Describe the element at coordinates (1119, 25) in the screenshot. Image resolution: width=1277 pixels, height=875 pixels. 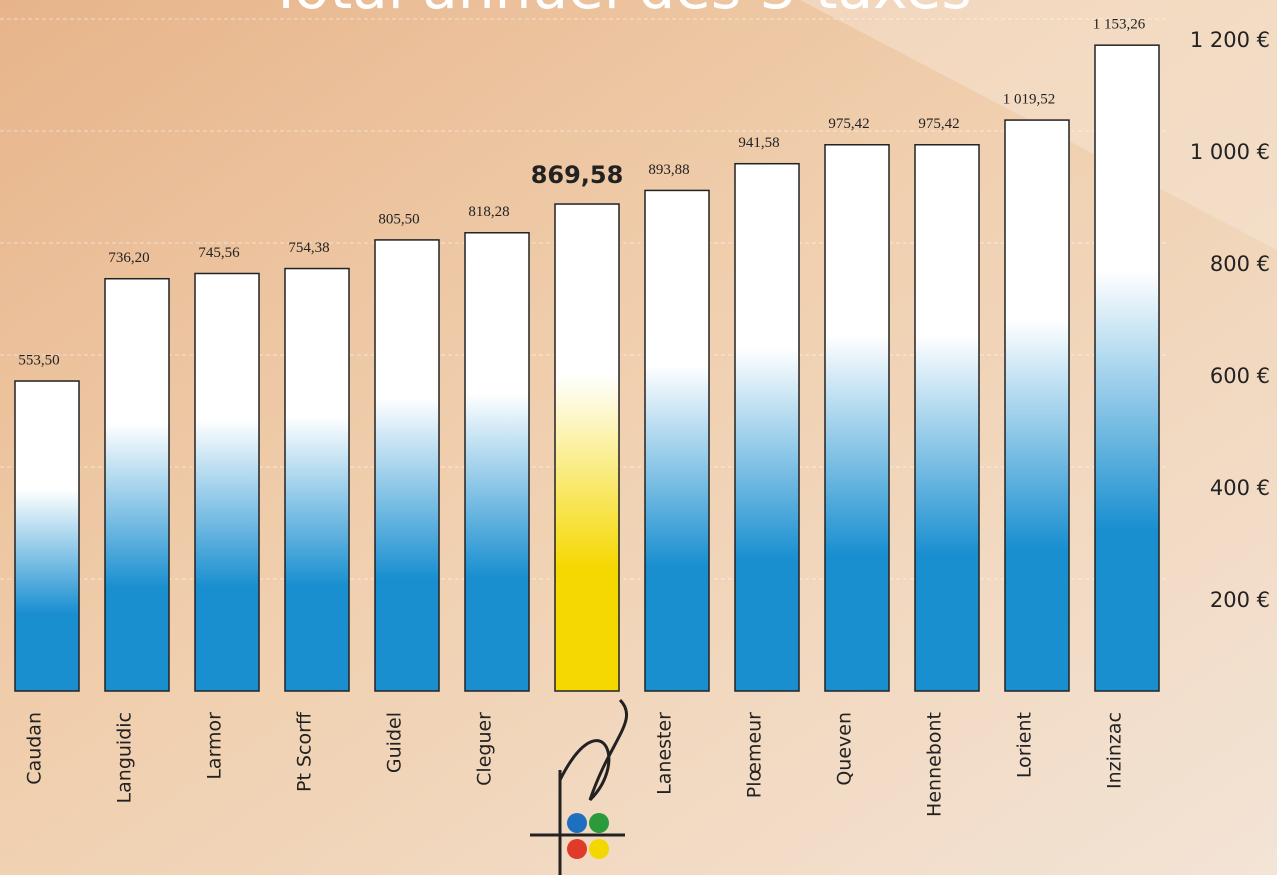
I see `value-label: 1 153,26` at that location.